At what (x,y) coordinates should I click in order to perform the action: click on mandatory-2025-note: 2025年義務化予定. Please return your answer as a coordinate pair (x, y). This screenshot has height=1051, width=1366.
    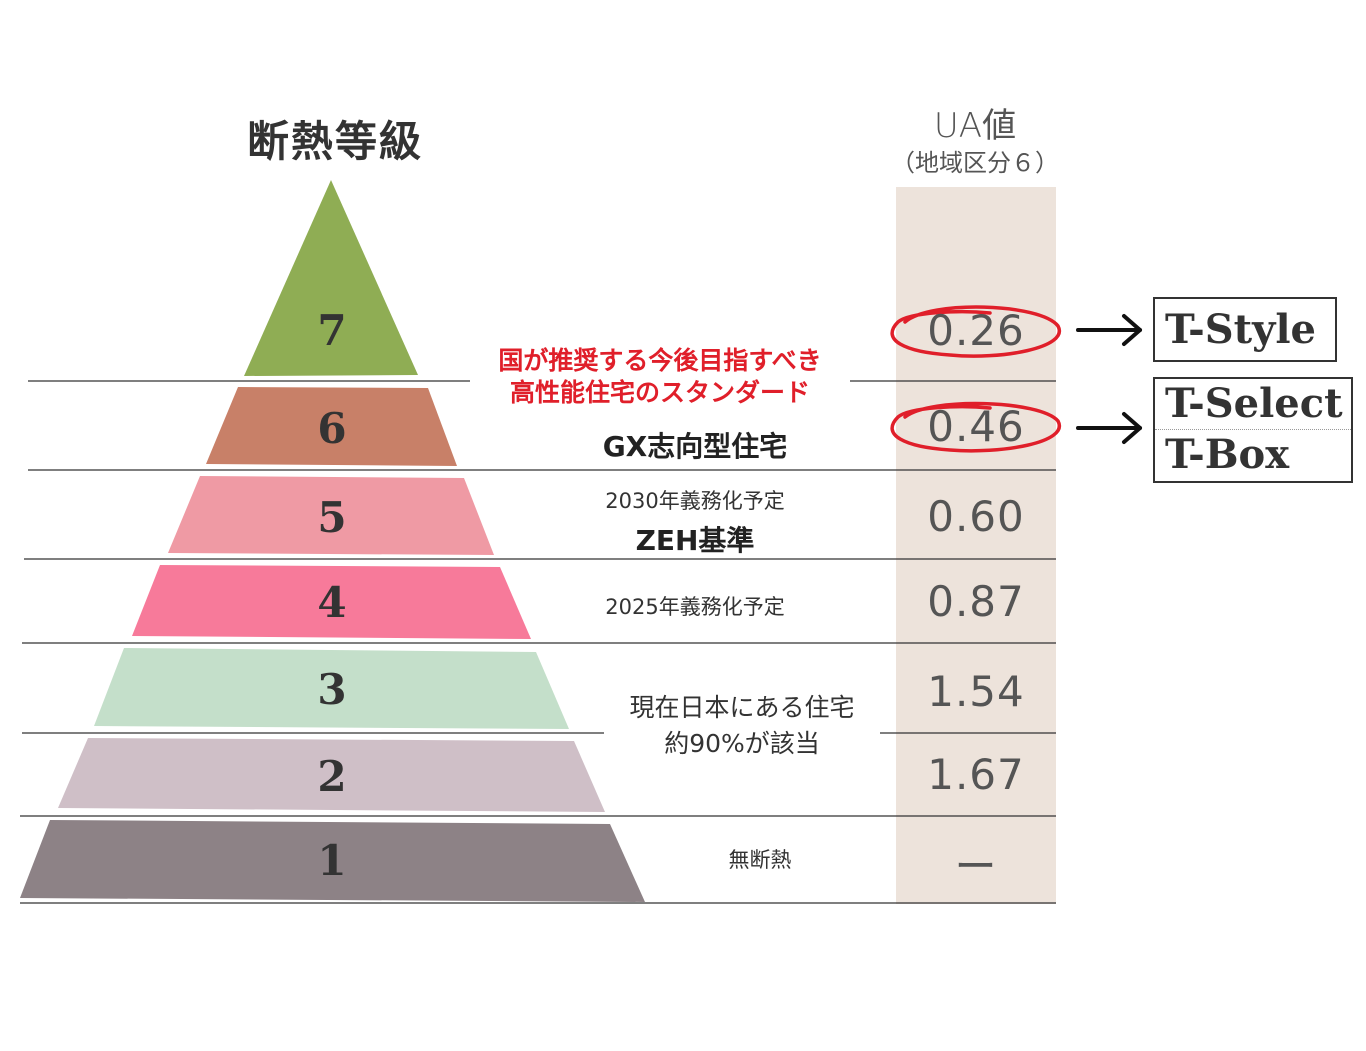
    Looking at the image, I should click on (695, 607).